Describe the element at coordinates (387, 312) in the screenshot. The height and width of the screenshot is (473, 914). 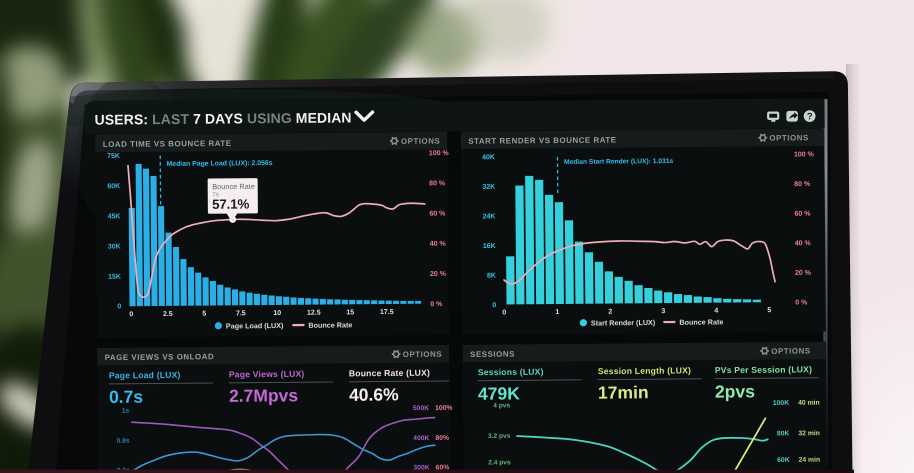
I see `svg-text: 17.5` at that location.